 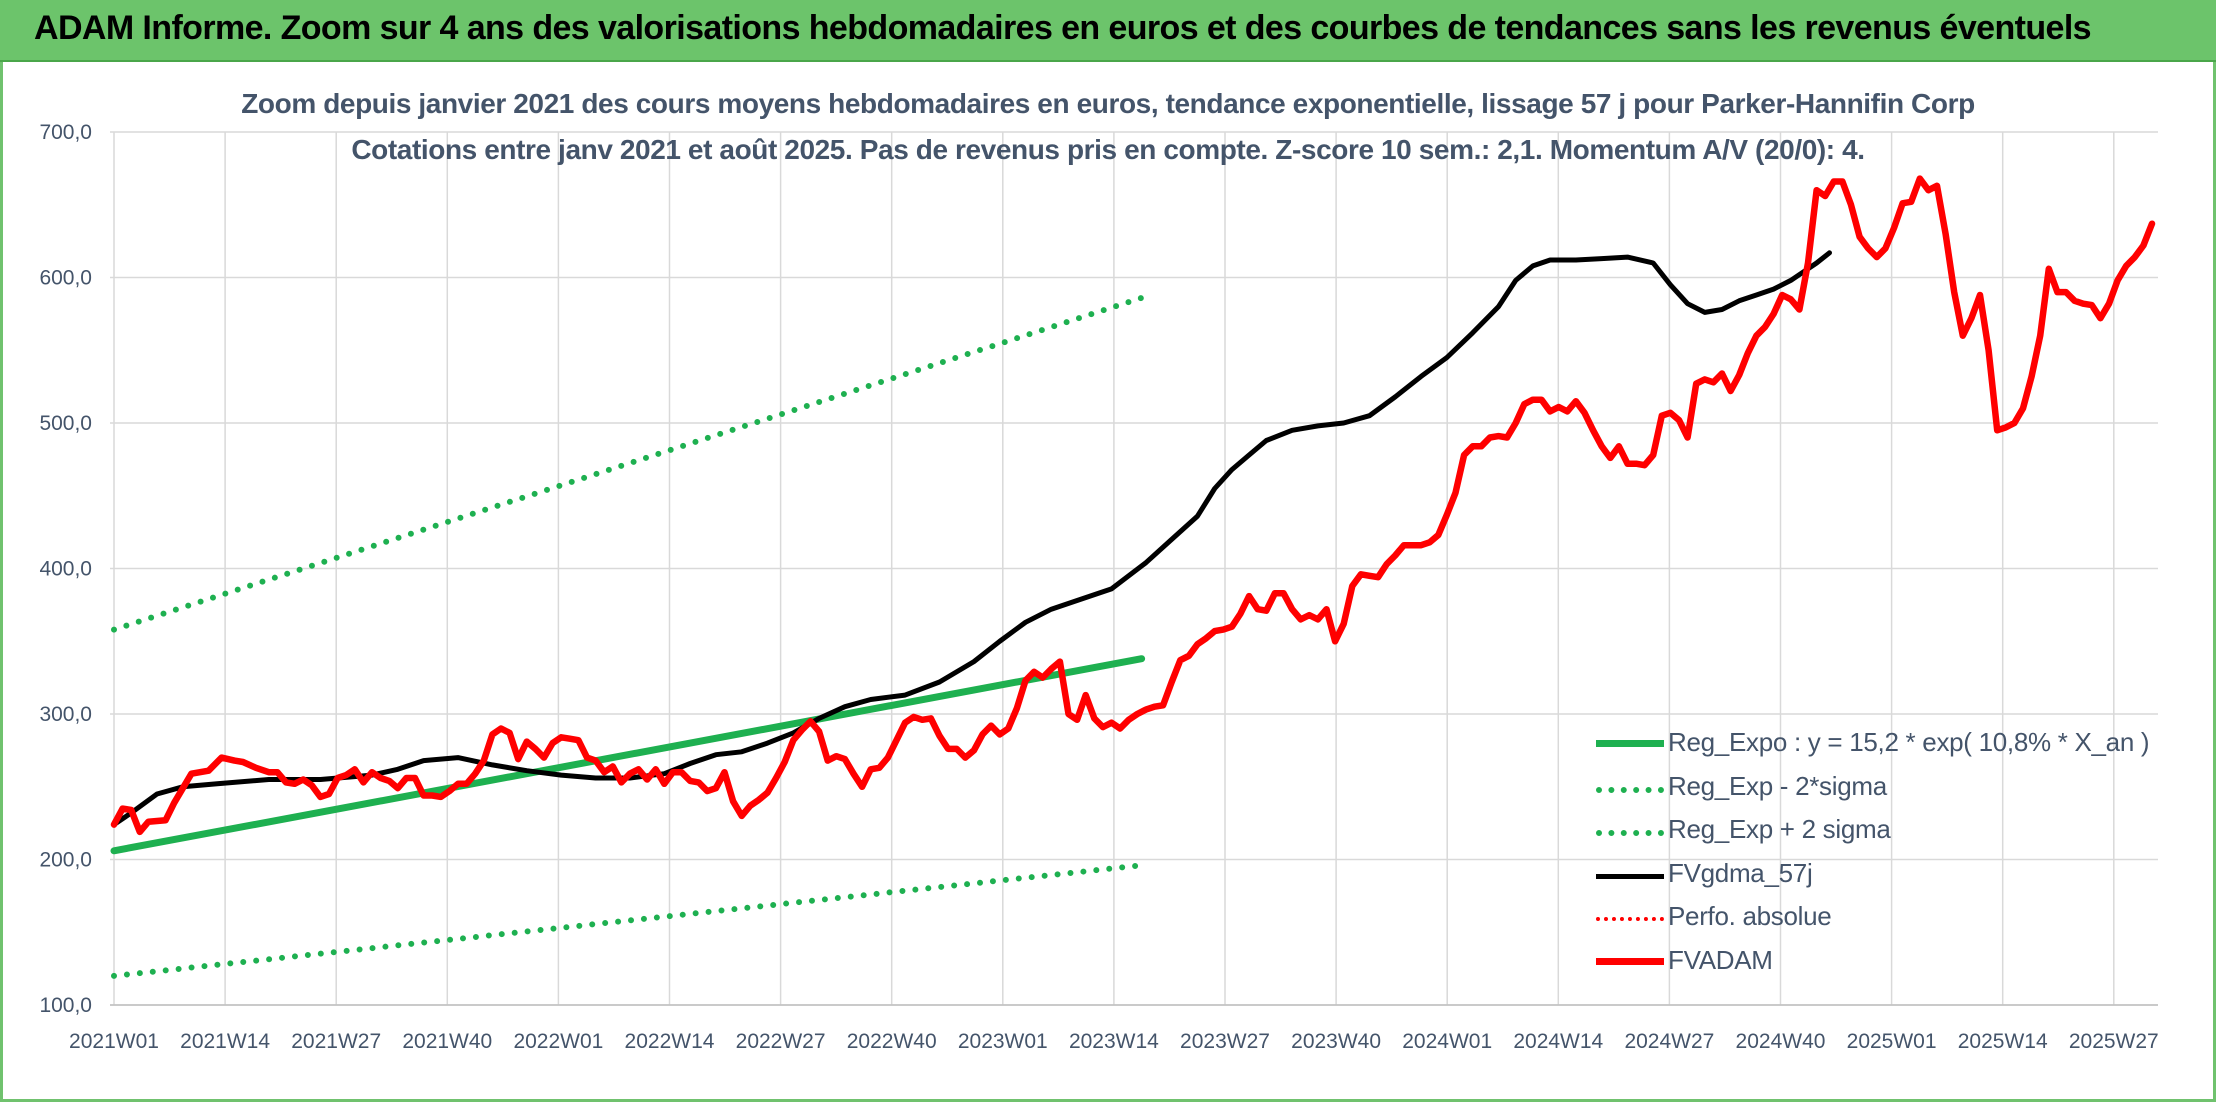 What do you see at coordinates (1720, 959) in the screenshot?
I see `legend-label-fvadam: FVADAM` at bounding box center [1720, 959].